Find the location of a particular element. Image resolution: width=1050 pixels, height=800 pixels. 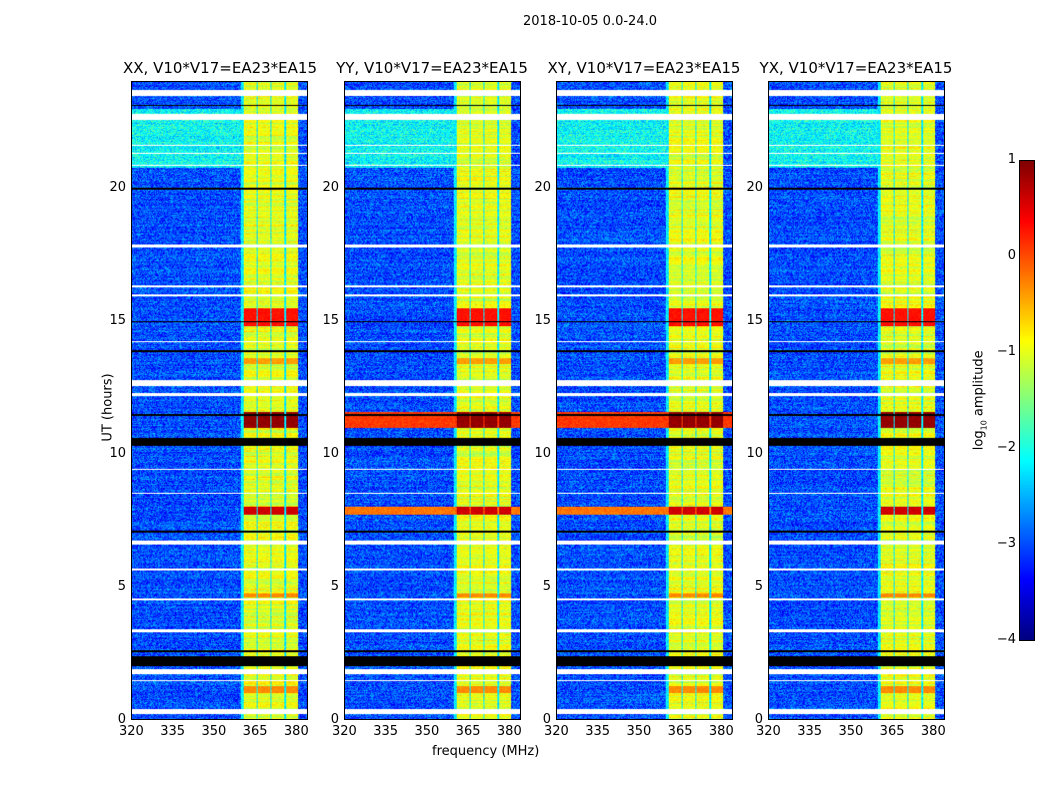

panel-title-yx: YX, V10*V17=EA23*EA15 is located at coordinates (856, 68).